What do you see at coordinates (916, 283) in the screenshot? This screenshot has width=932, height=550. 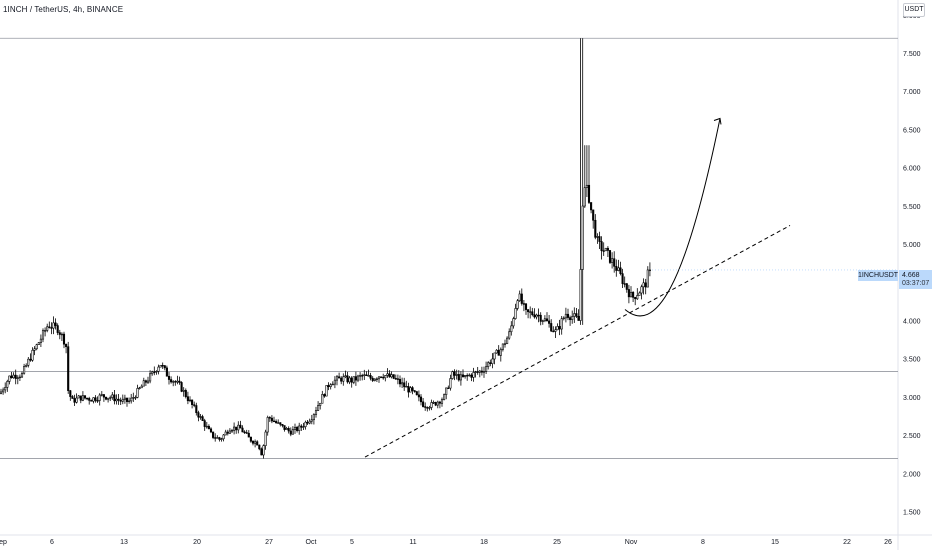 I see `bar-countdown: 03:37:07` at bounding box center [916, 283].